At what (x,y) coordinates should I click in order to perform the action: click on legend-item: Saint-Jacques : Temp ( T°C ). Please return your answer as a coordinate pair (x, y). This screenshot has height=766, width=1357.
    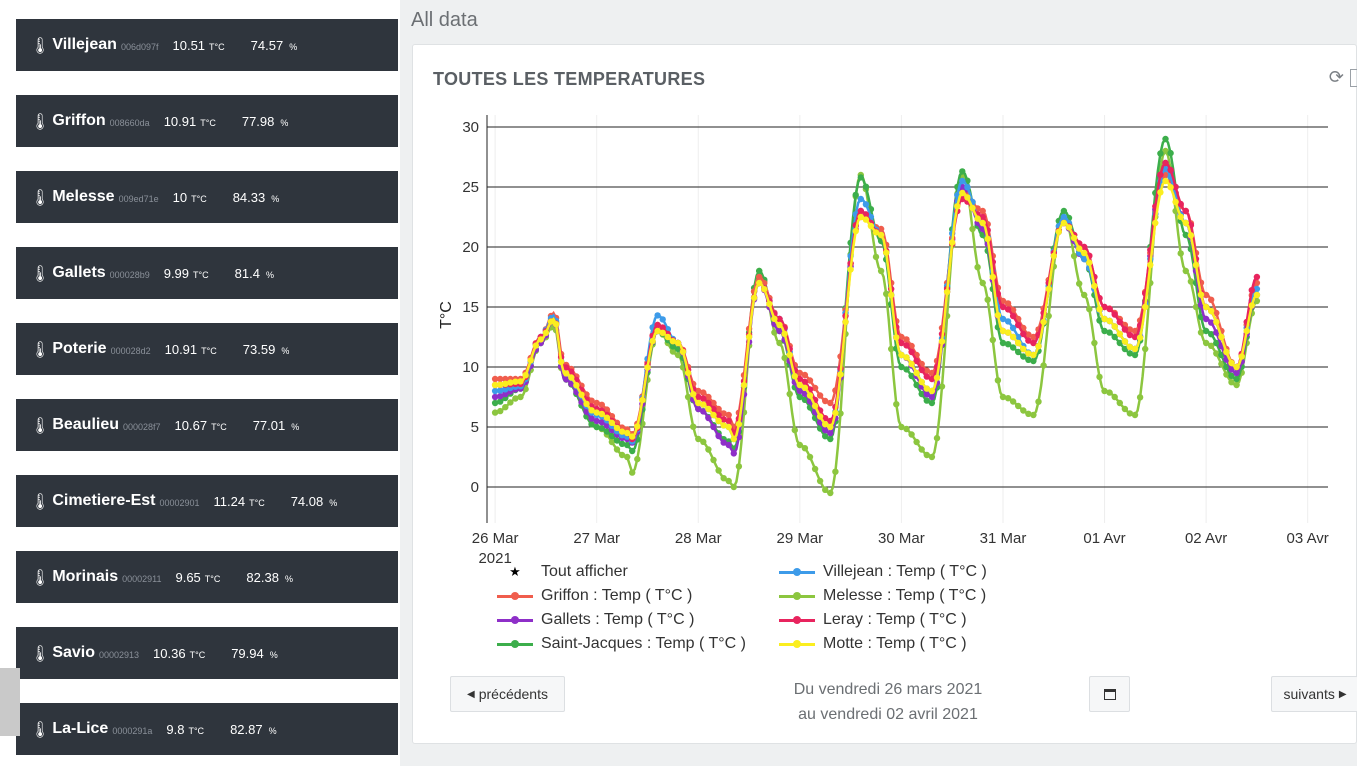
    Looking at the image, I should click on (621, 644).